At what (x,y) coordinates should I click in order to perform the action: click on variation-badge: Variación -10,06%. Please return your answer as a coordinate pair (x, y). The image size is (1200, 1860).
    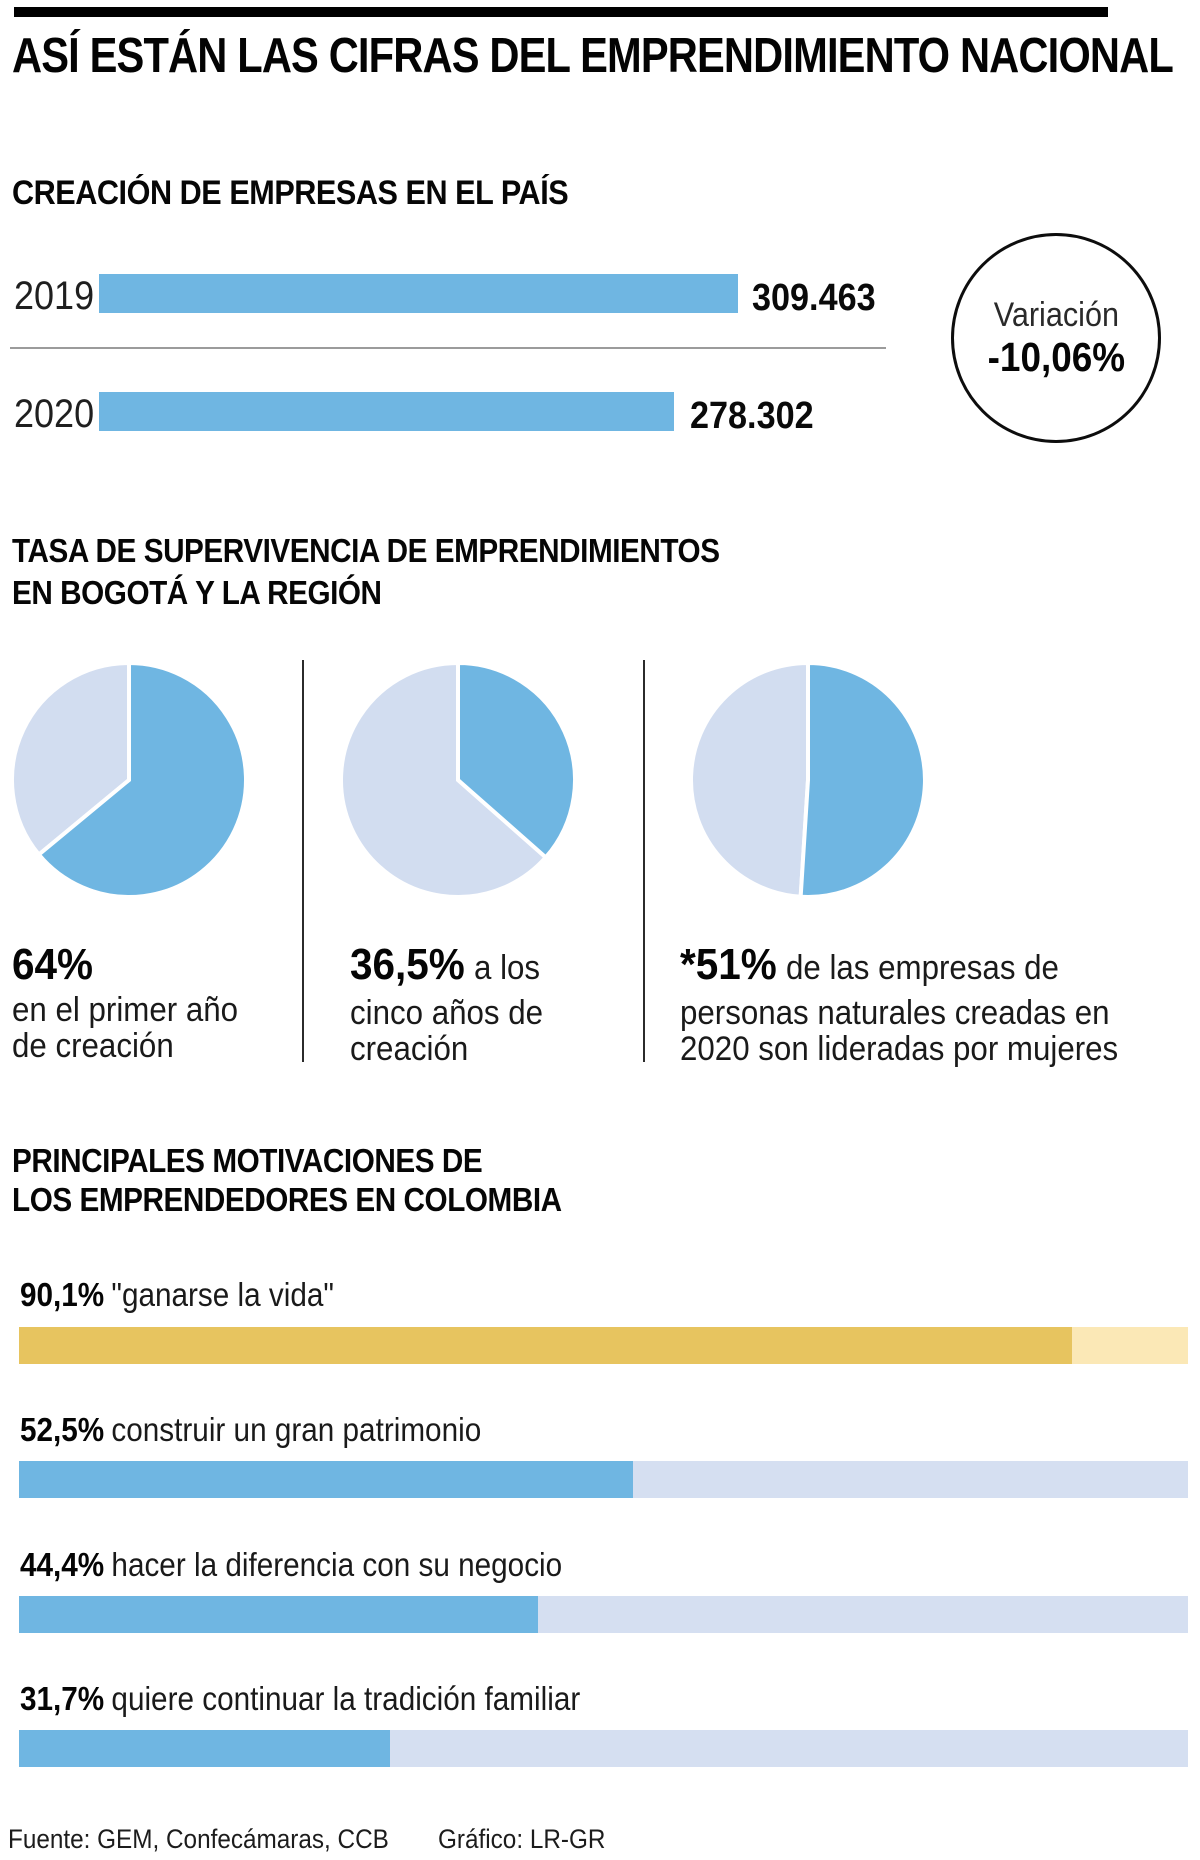
    Looking at the image, I should click on (1056, 338).